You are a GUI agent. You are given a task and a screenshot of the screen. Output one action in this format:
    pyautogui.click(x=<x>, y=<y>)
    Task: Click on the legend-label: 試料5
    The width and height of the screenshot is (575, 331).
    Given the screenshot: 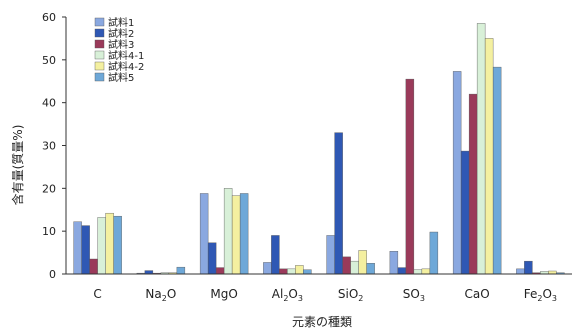 What is the action you would take?
    pyautogui.click(x=121, y=77)
    